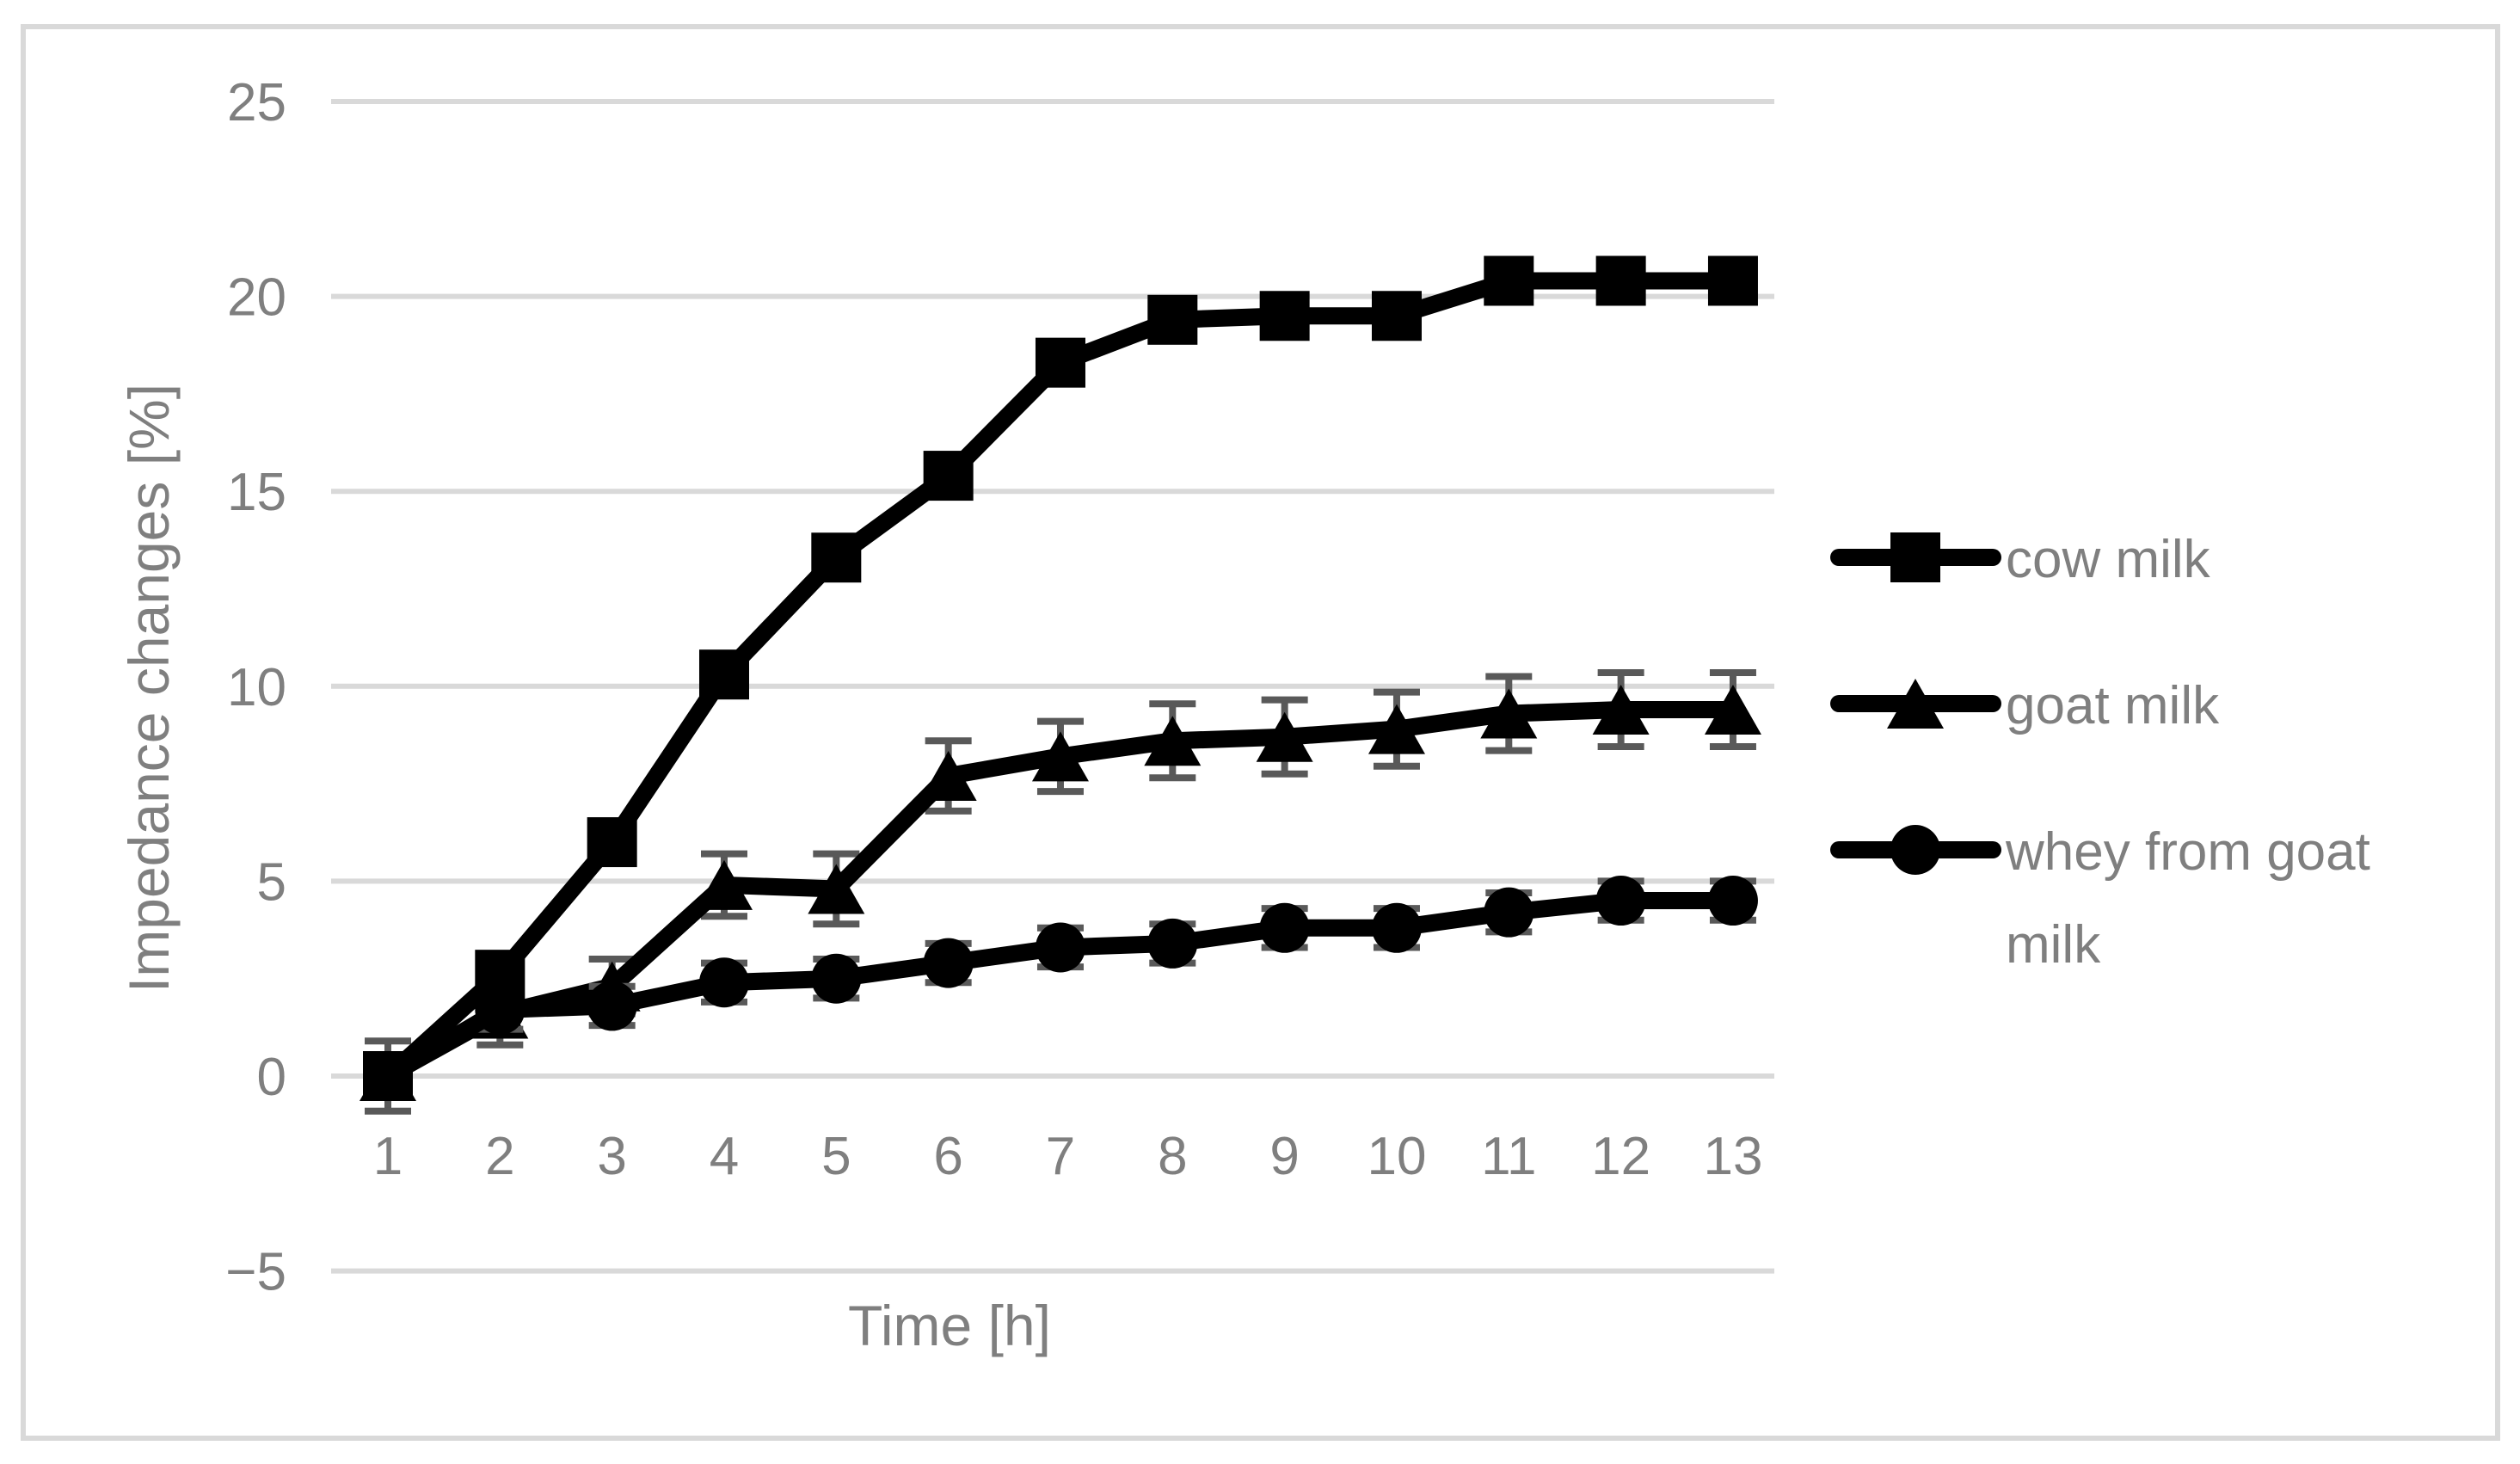 The height and width of the screenshot is (1464, 2520). I want to click on x-tick-label: 3, so click(611, 1156).